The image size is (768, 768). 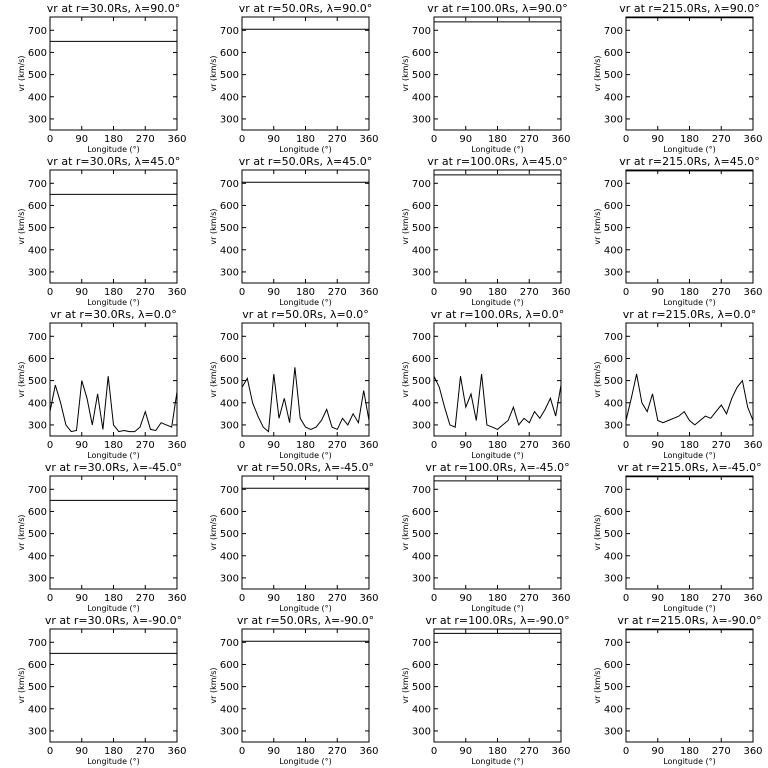 I want to click on chart-title: vr at r=30.0Rs, λ=-45.0°, so click(x=113, y=467).